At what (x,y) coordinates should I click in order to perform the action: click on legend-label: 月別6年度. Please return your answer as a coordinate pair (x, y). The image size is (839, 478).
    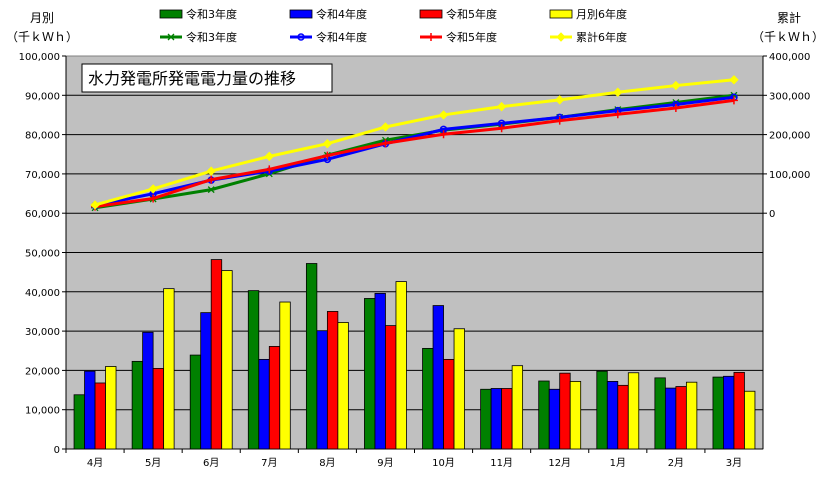
    Looking at the image, I should click on (601, 14).